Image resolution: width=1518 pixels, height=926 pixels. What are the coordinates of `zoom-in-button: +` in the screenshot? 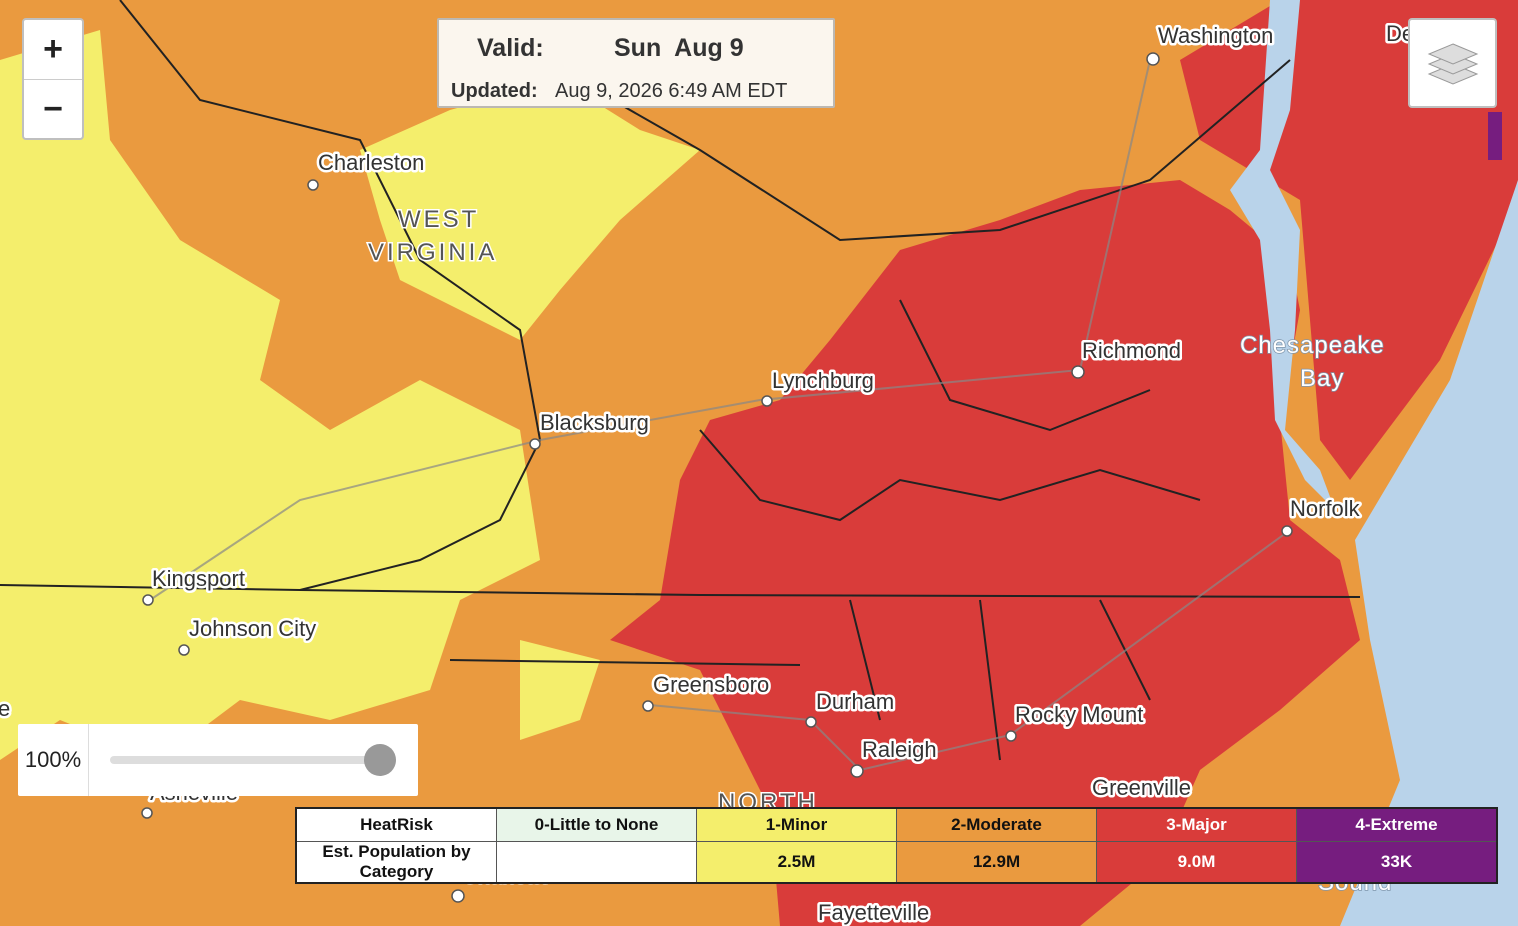 It's located at (53, 50).